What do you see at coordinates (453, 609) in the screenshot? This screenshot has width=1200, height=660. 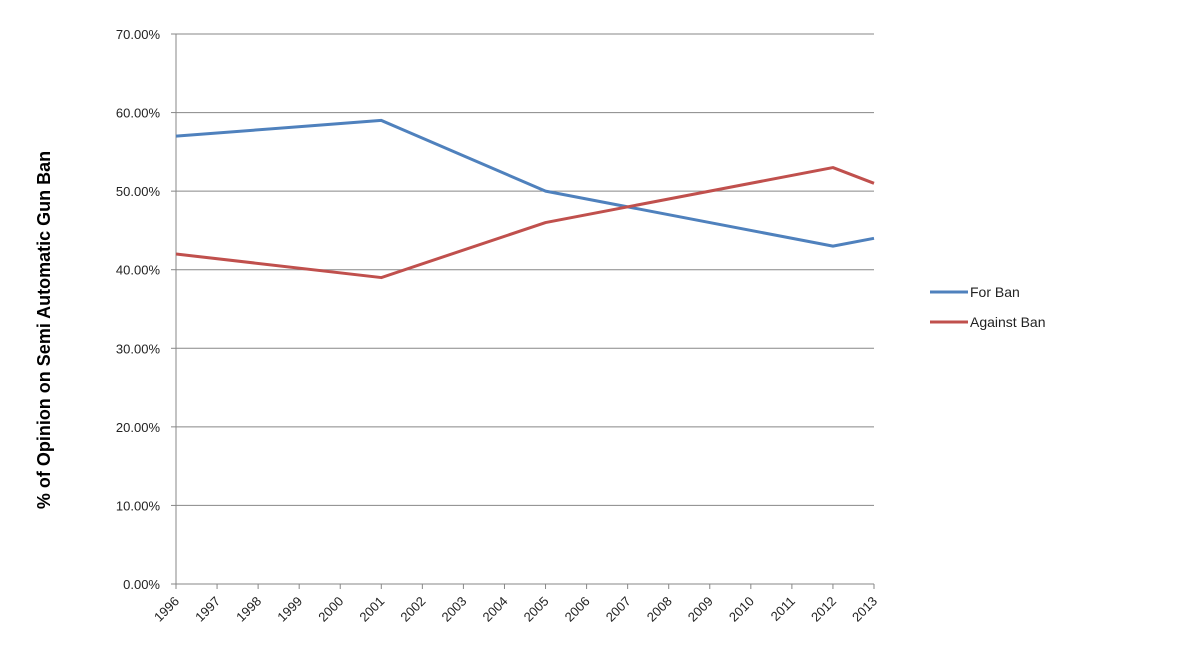 I see `x-tick-label: 2003` at bounding box center [453, 609].